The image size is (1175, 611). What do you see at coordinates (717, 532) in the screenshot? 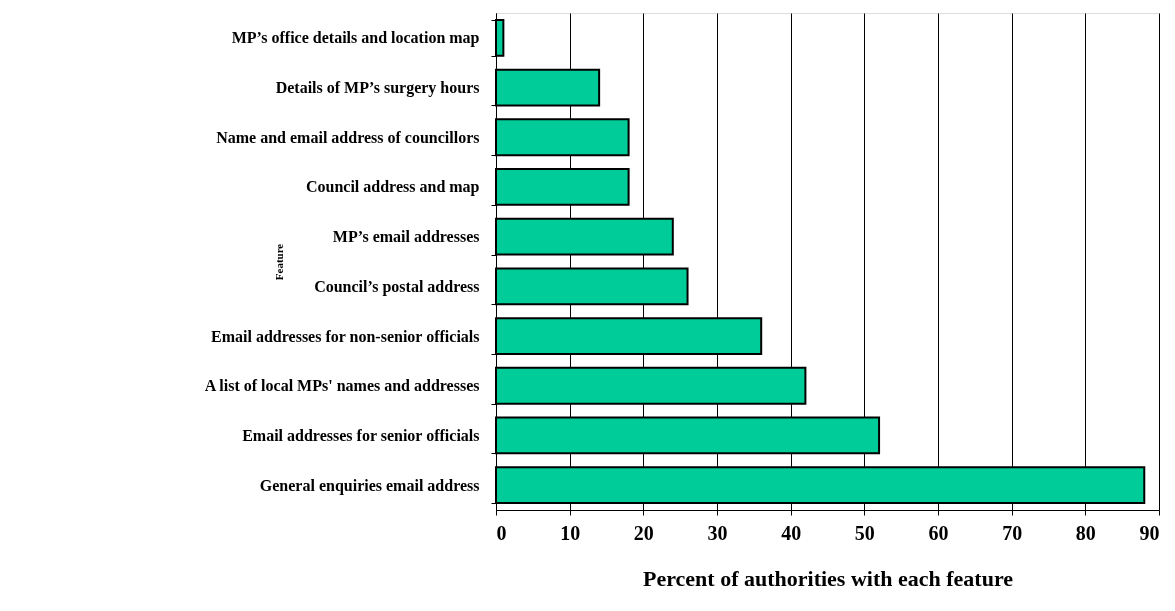
I see `x-tick-label: 30` at bounding box center [717, 532].